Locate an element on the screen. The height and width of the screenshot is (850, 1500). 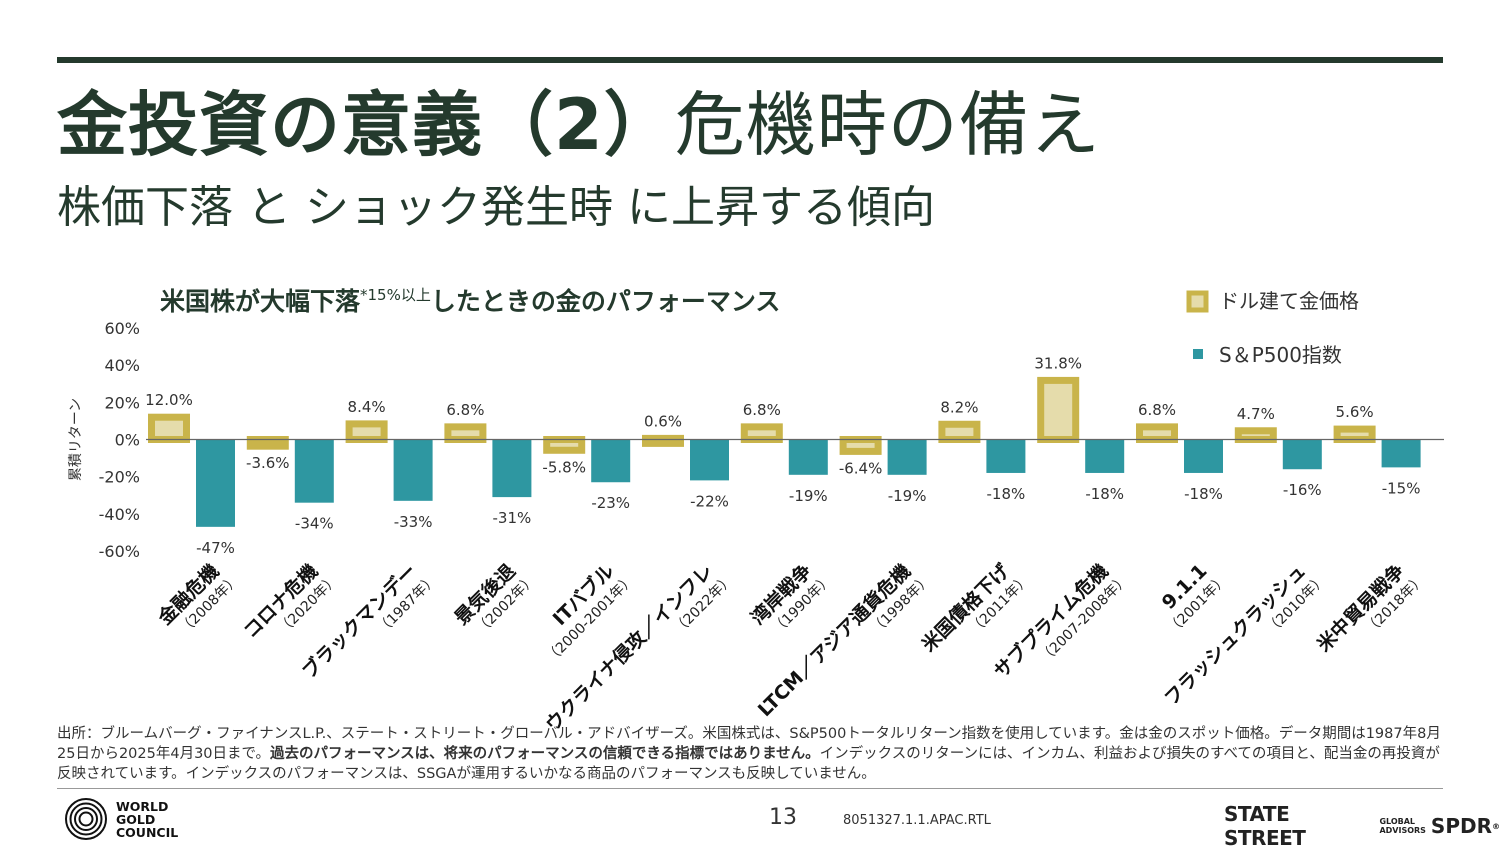
ssga-line1: GLOBAL is located at coordinates (1397, 821).